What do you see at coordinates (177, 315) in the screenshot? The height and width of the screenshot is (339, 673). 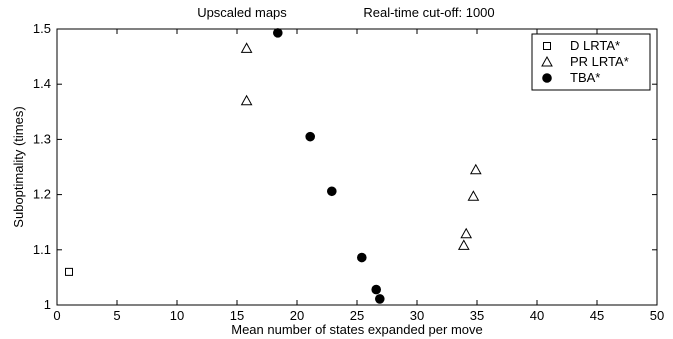 I see `x-tick-label: 10` at bounding box center [177, 315].